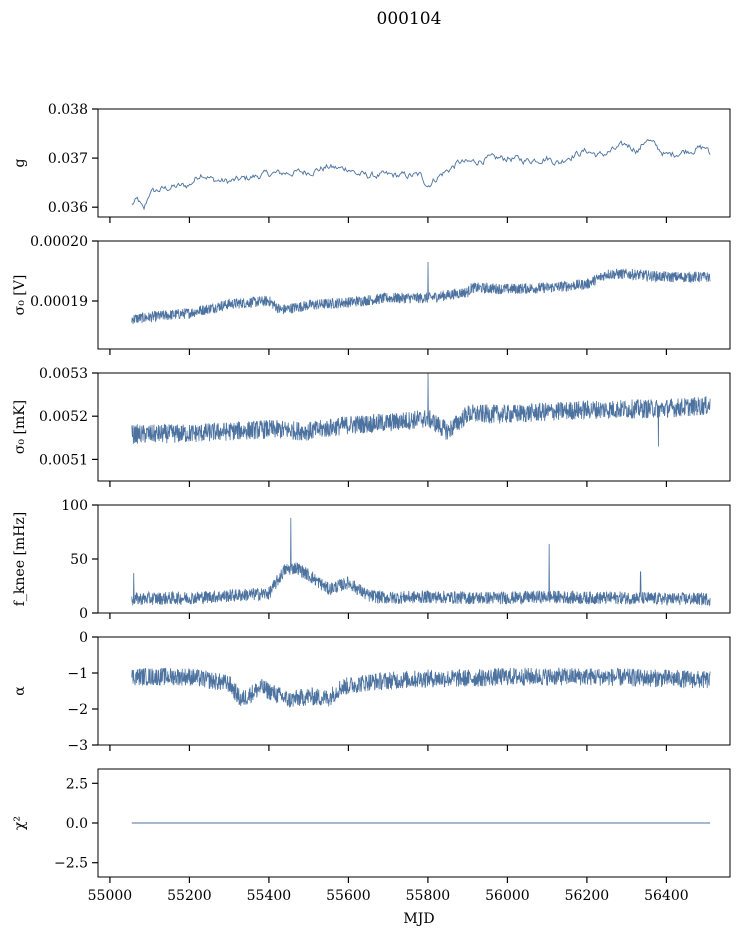 The image size is (739, 936). Describe the element at coordinates (63, 374) in the screenshot. I see `y-tick-label: 0.0053` at that location.